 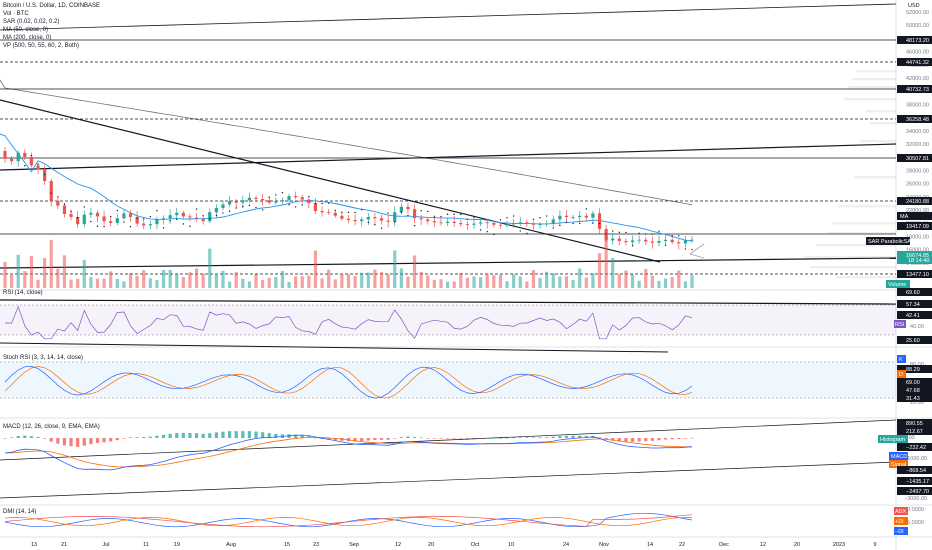 I want to click on macd-signal-line, so click(x=348, y=452).